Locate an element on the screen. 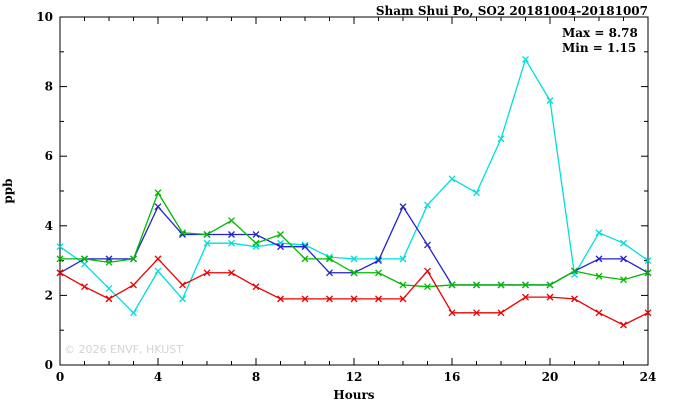  x-tick-label: 8 is located at coordinates (256, 377).